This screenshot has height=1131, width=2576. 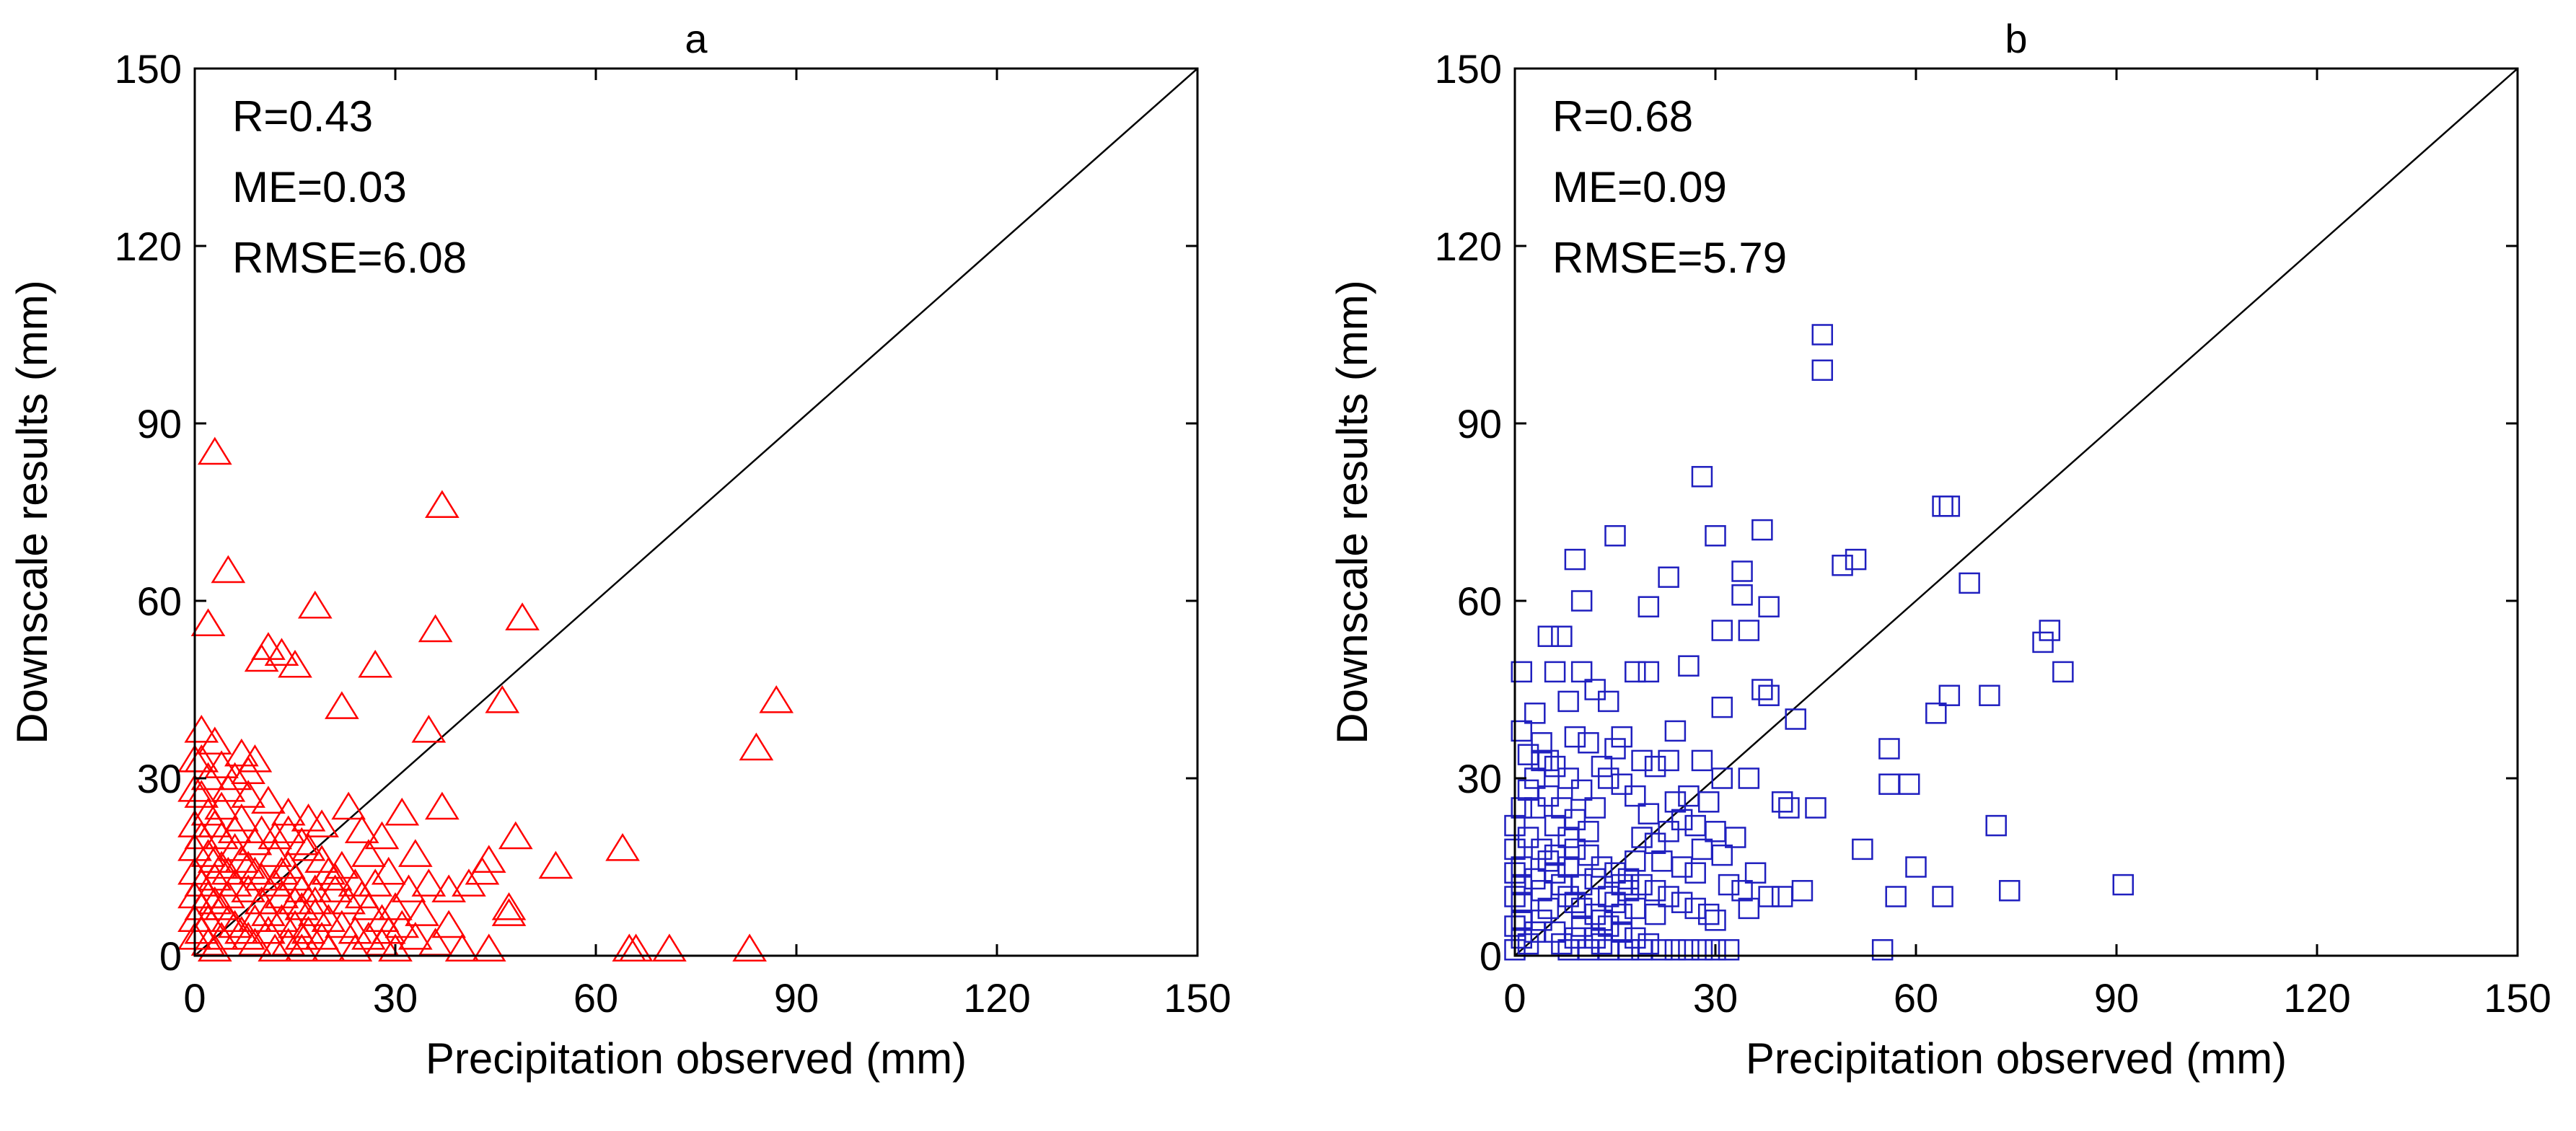 I want to click on y-tick-label: 30, so click(x=159, y=778).